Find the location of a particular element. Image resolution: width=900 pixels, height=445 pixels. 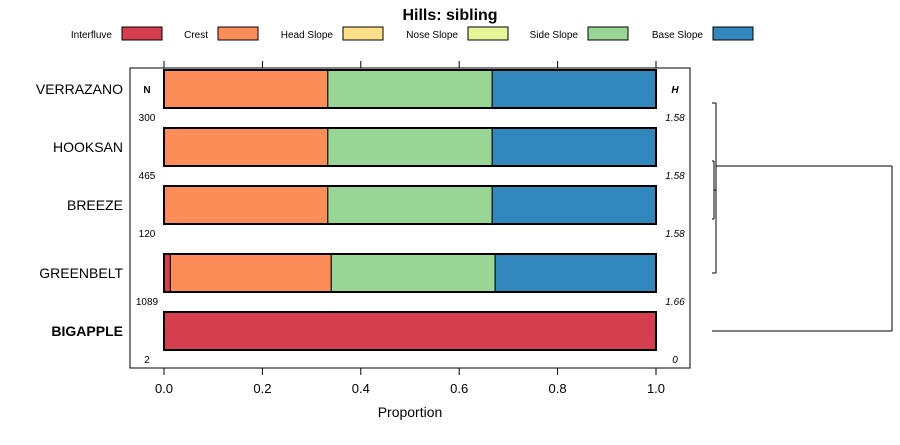

bar-row: BREEZE 120 1.58 is located at coordinates (376, 212).